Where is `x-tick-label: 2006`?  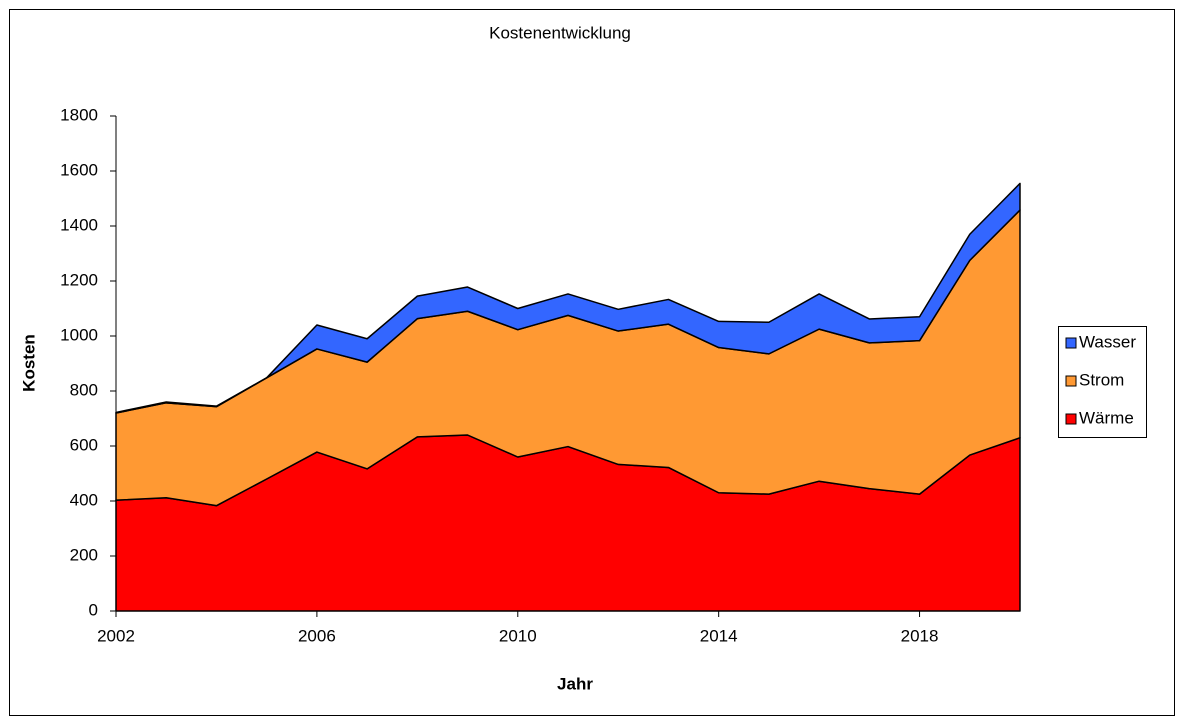 x-tick-label: 2006 is located at coordinates (317, 635).